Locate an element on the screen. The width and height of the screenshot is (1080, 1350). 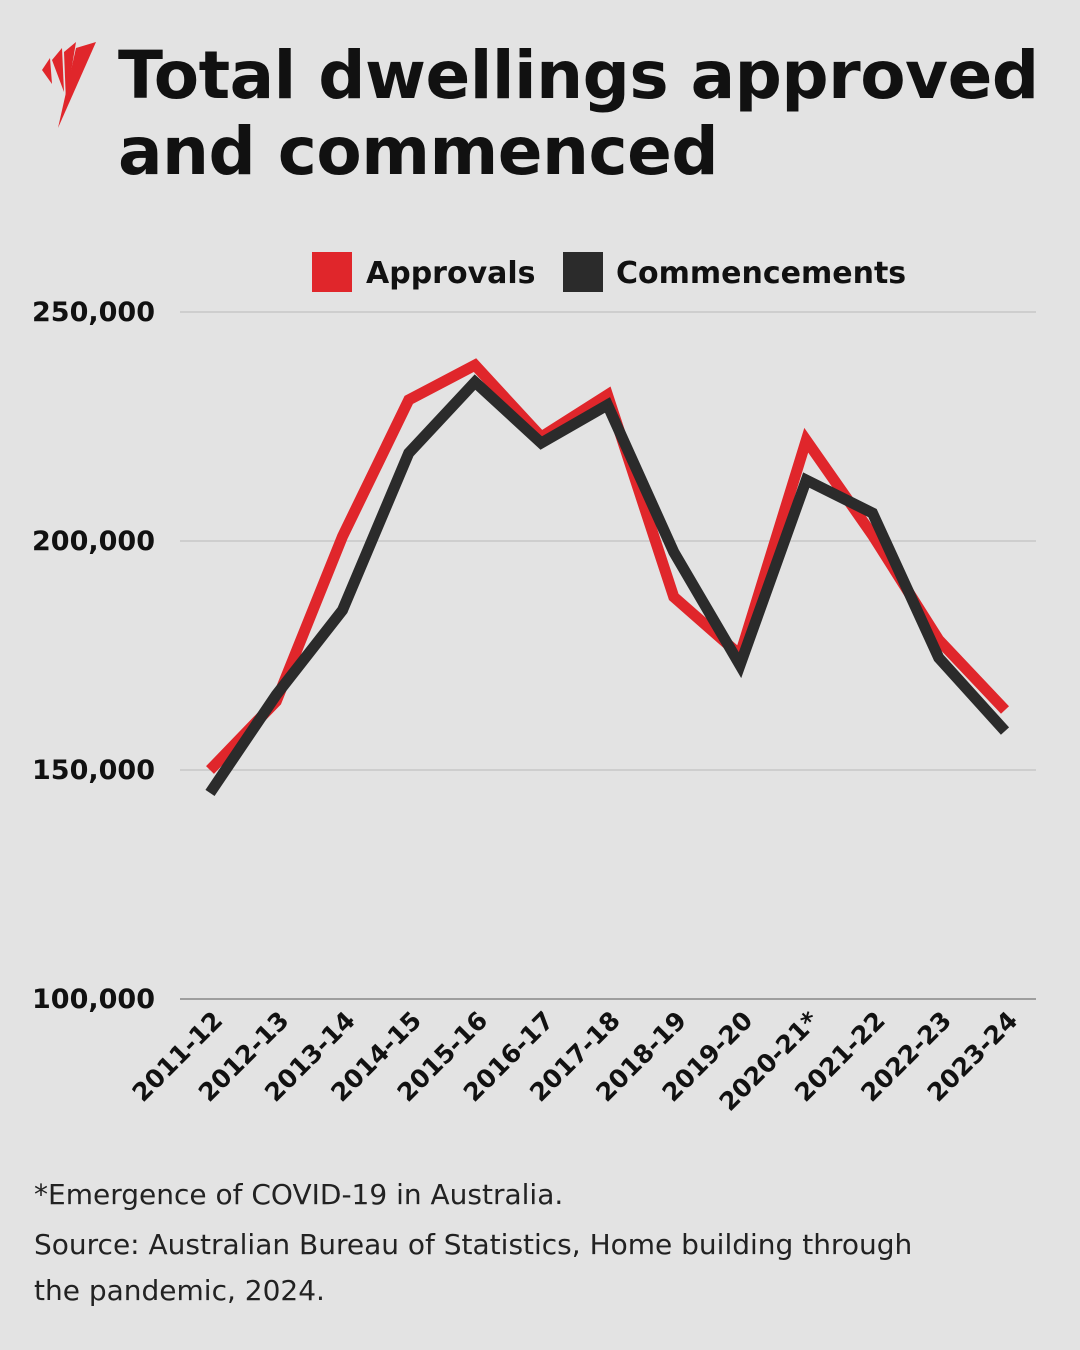
sbs-logo is located at coordinates (69, 85).